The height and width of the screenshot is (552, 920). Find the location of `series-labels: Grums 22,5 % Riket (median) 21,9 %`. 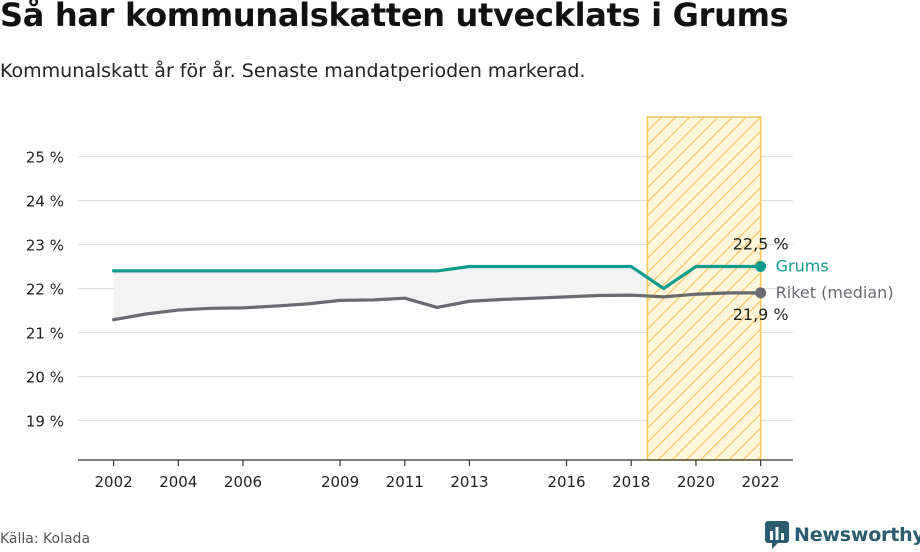

series-labels: Grums 22,5 % Riket (median) 21,9 % is located at coordinates (813, 279).